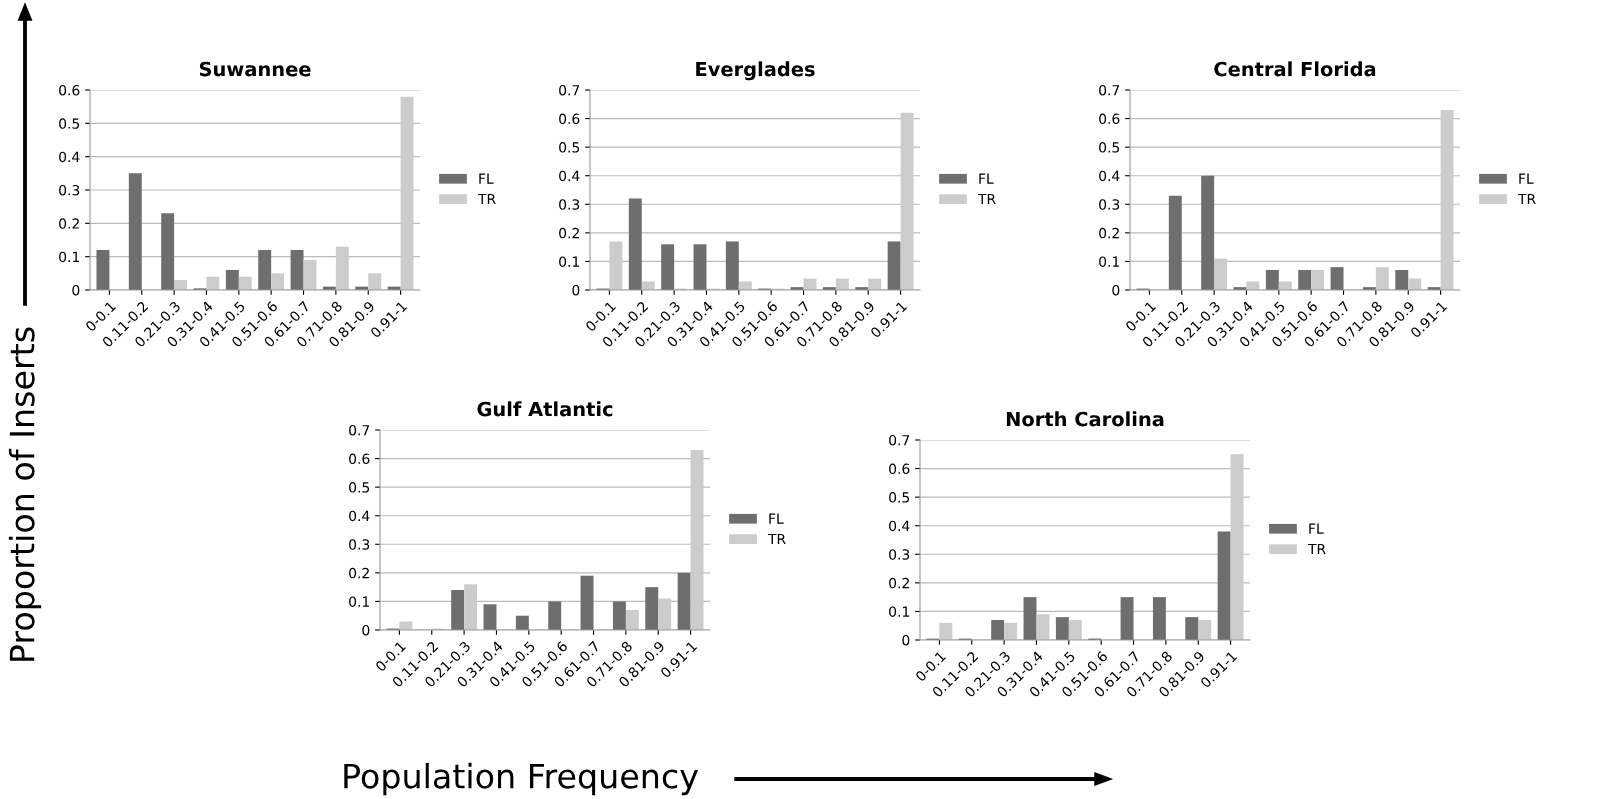 Image resolution: width=1604 pixels, height=799 pixels. Describe the element at coordinates (521, 779) in the screenshot. I see `x-axis-title: Population Frequency` at that location.